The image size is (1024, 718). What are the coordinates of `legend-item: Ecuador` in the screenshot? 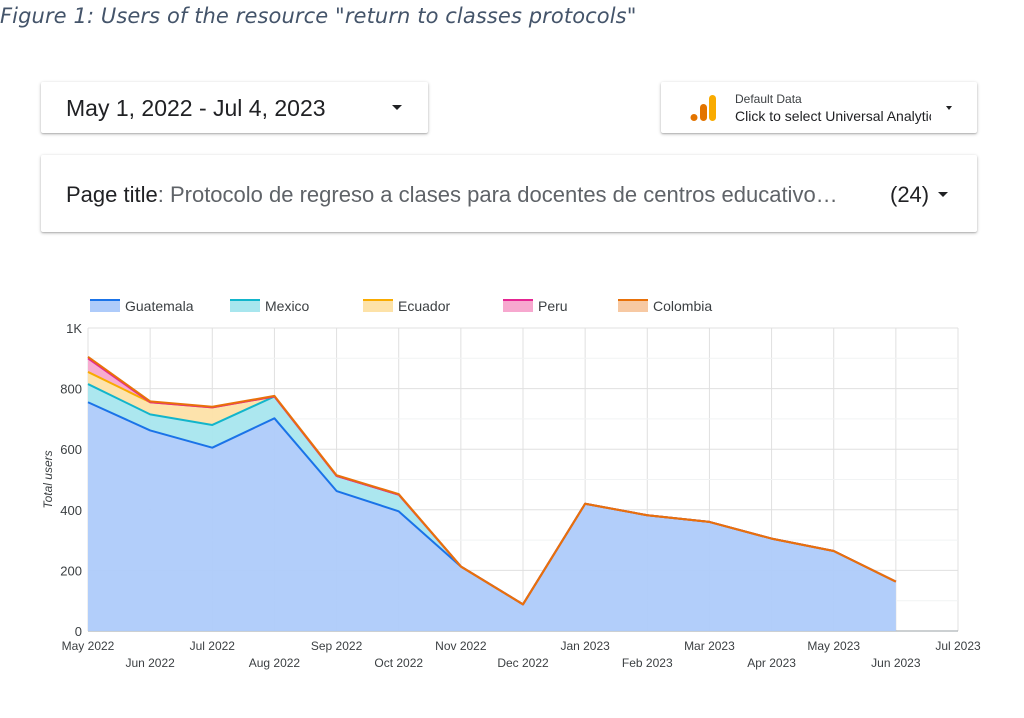 It's located at (406, 306).